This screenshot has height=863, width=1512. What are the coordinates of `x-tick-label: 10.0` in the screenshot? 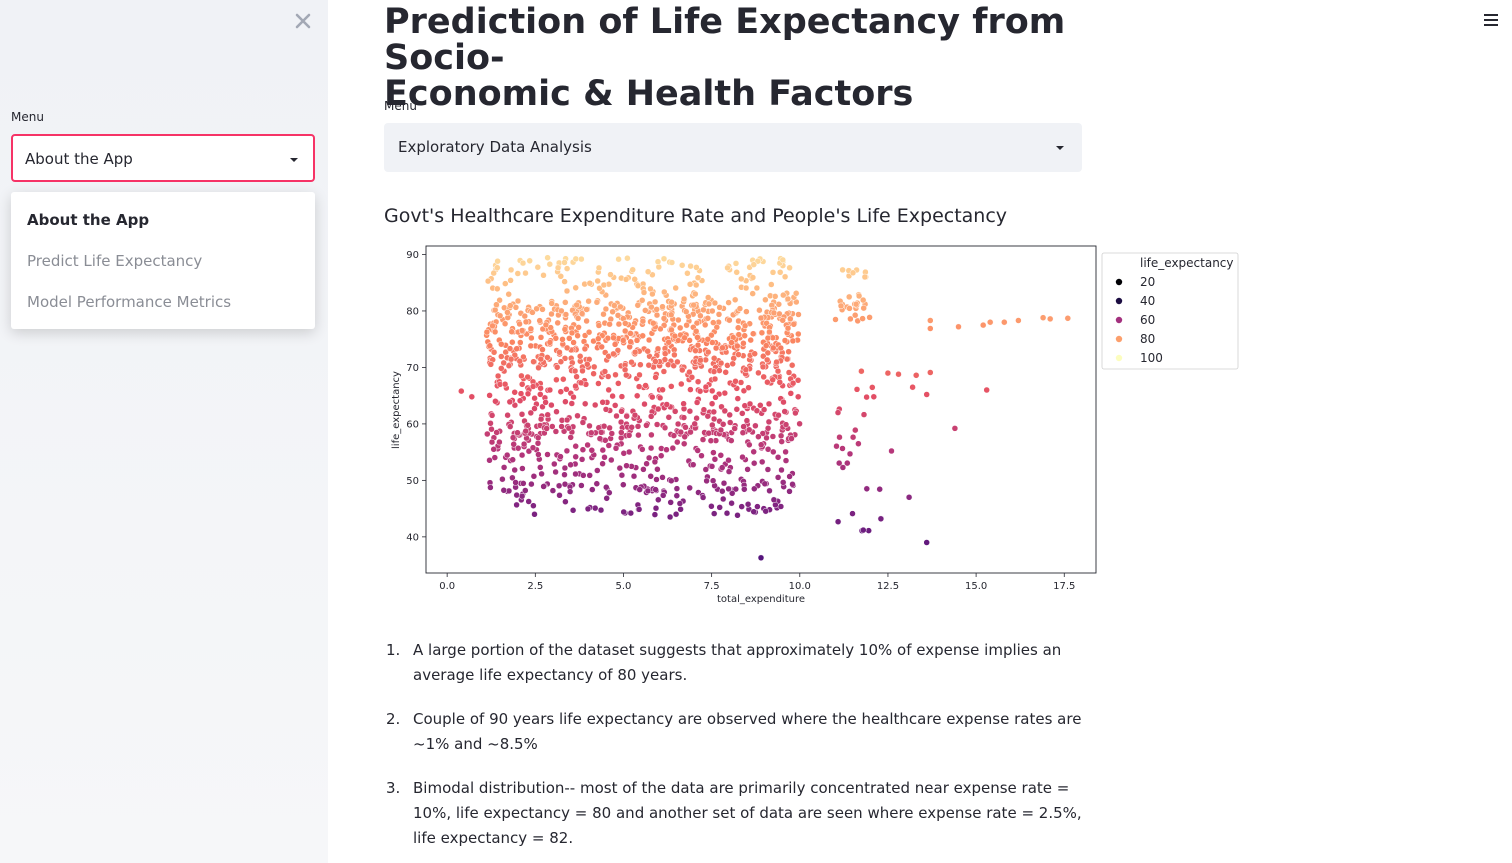 It's located at (800, 586).